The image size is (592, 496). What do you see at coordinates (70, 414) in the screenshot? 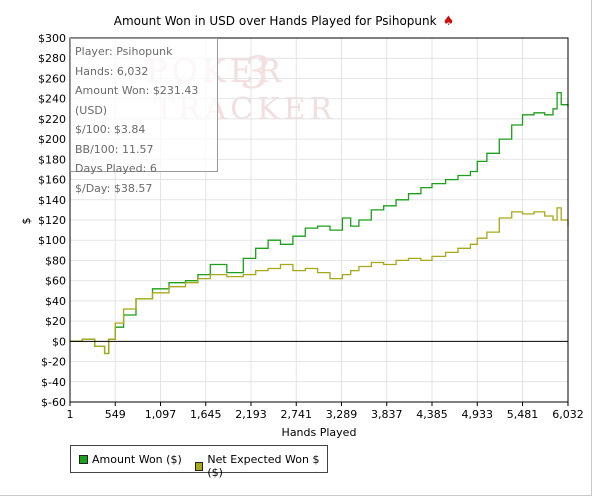
I see `x-tick-label: 1` at bounding box center [70, 414].